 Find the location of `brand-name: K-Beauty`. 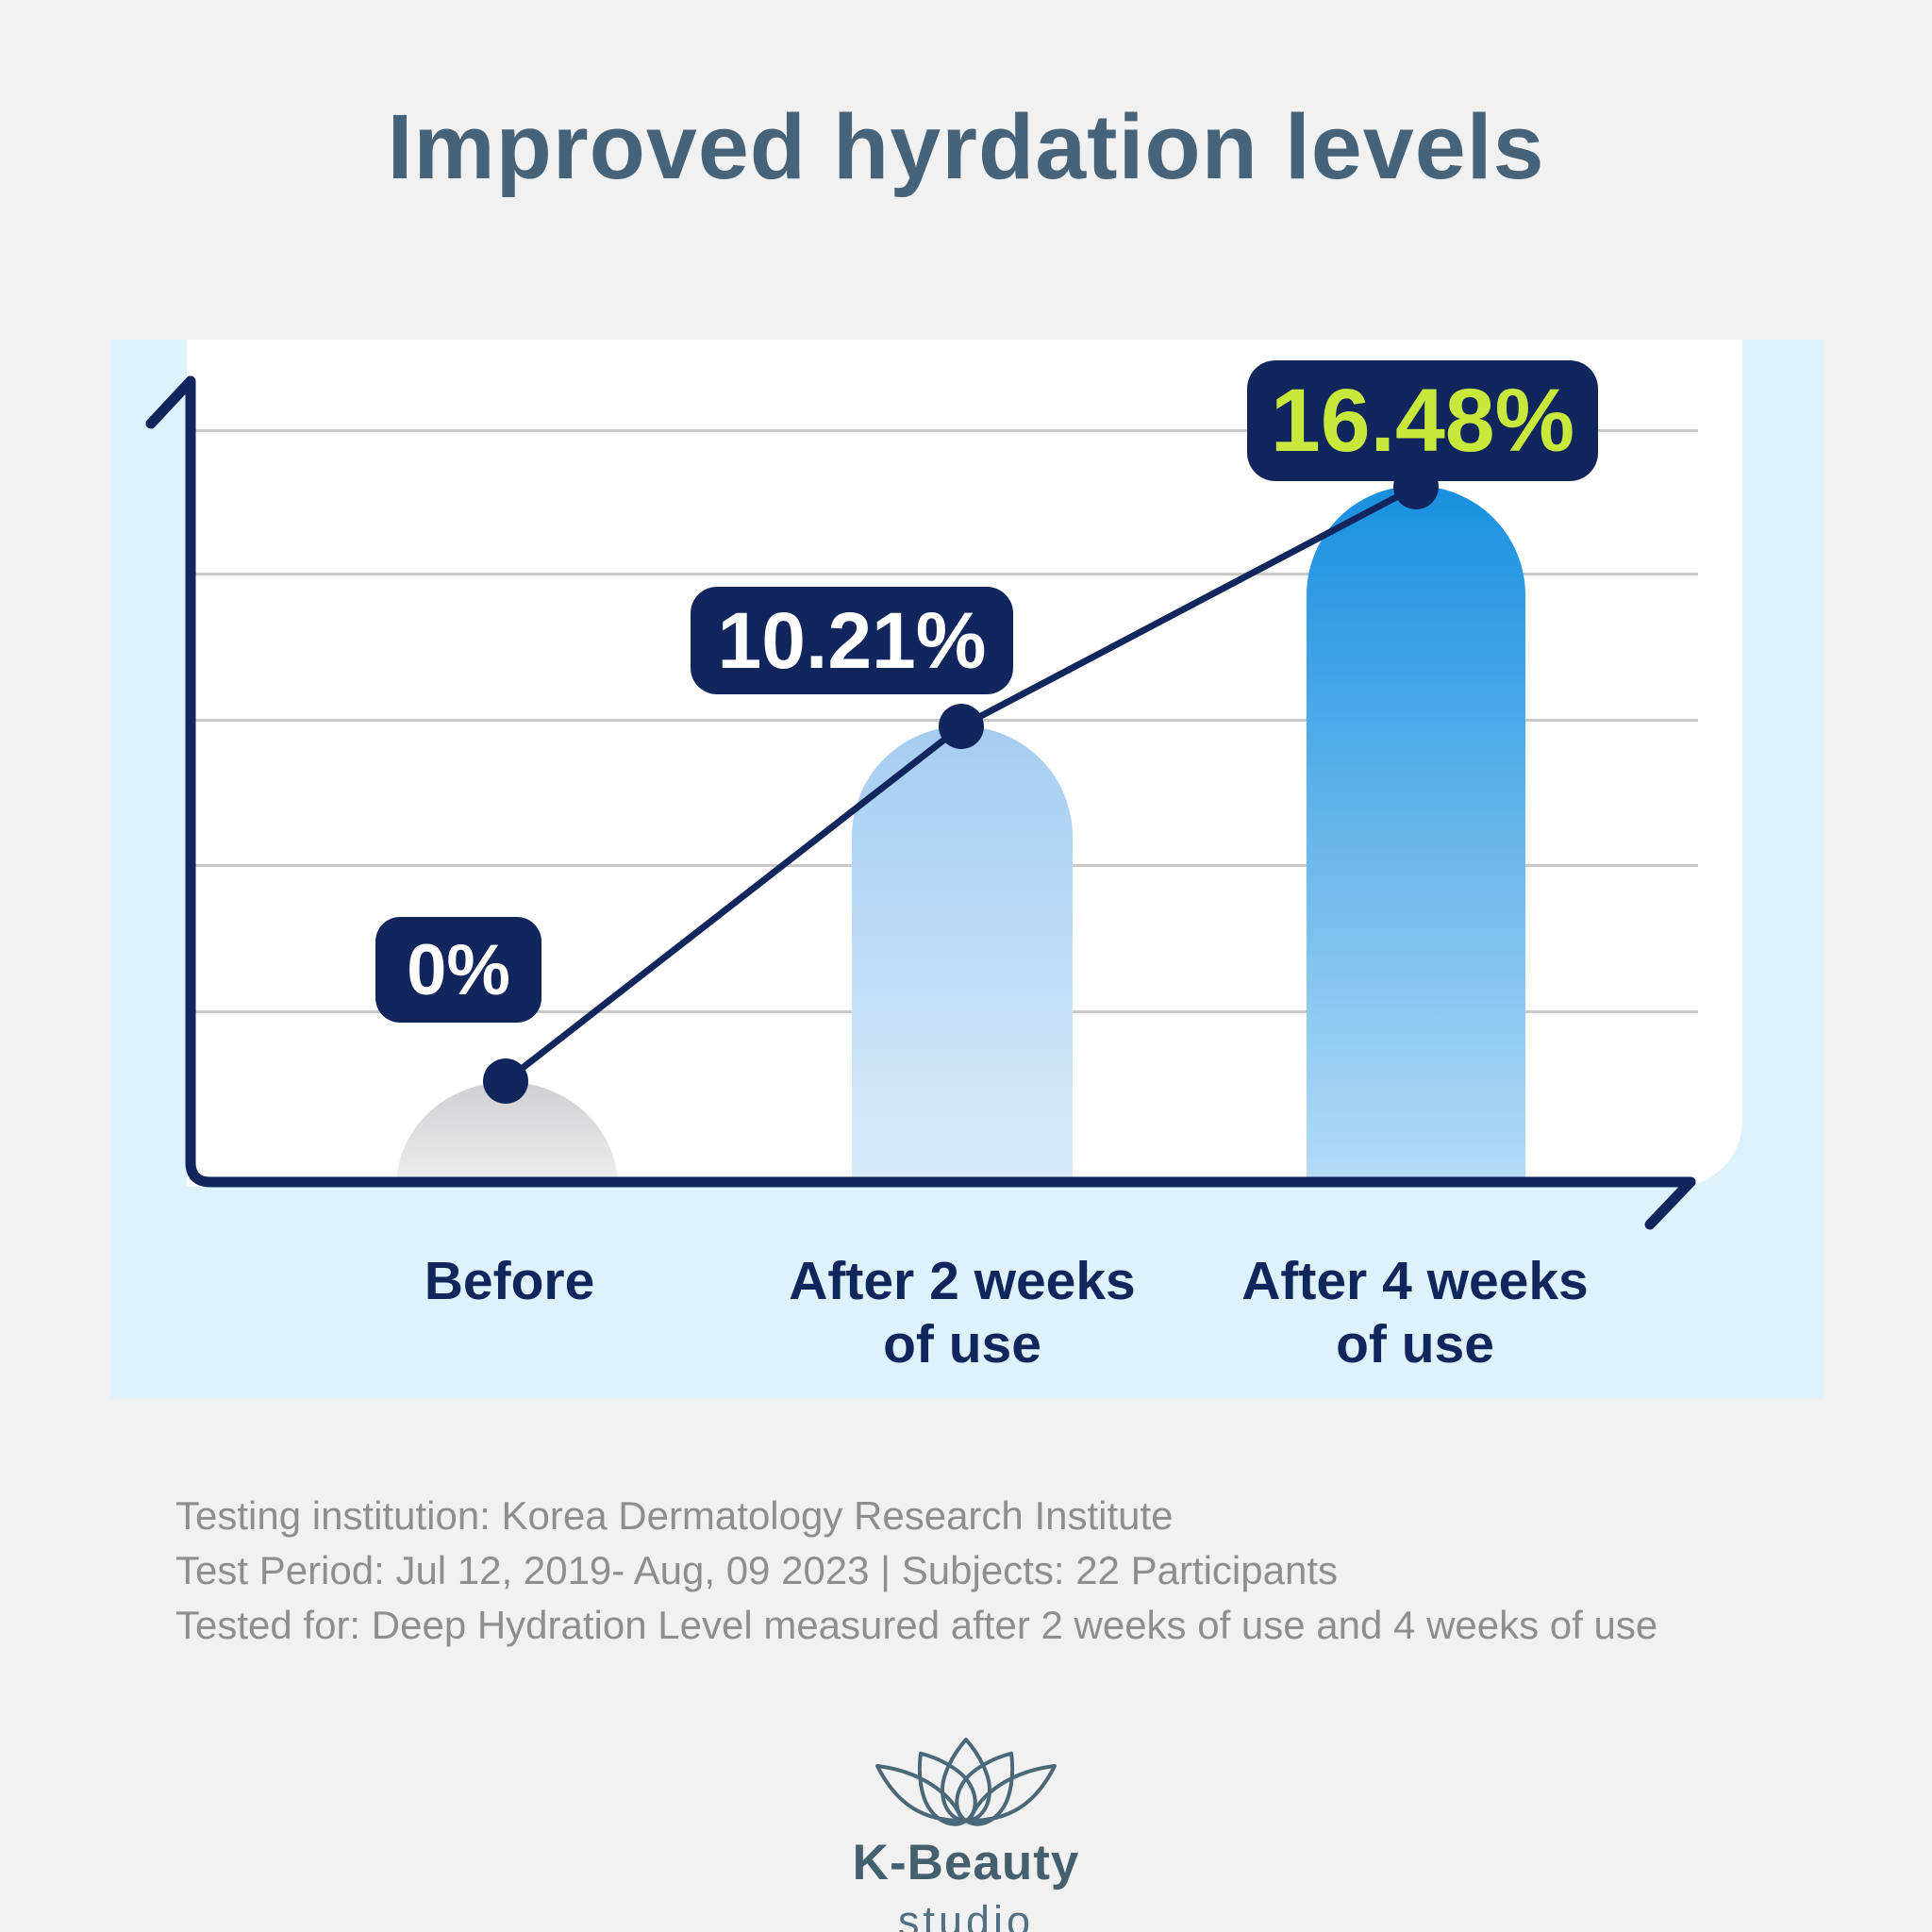

brand-name: K-Beauty is located at coordinates (966, 1863).